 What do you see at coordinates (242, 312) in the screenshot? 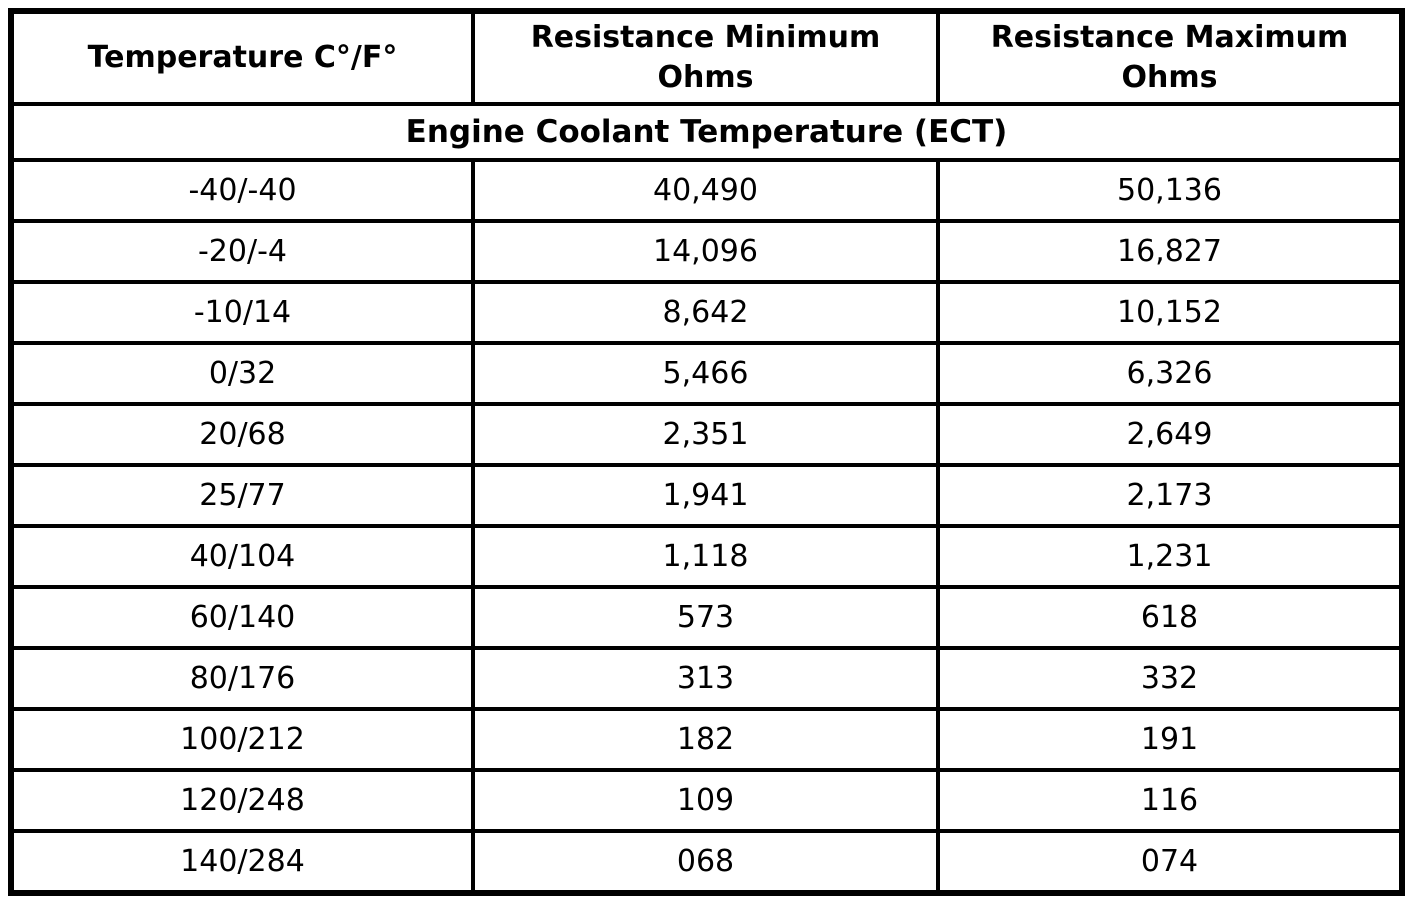
I see `table-cell: -10/14` at bounding box center [242, 312].